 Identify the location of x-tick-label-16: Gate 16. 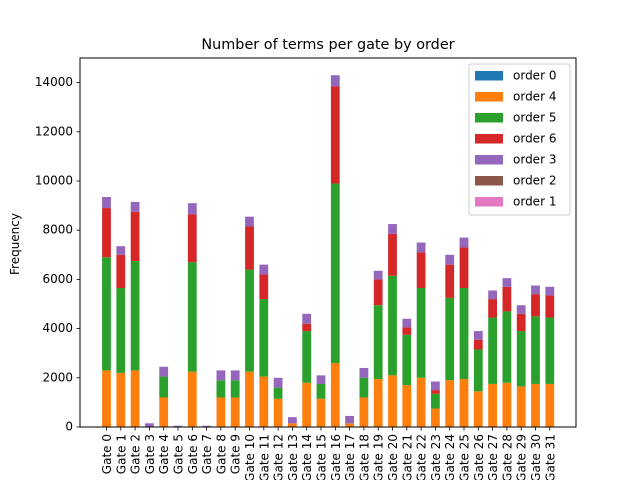
(336, 457).